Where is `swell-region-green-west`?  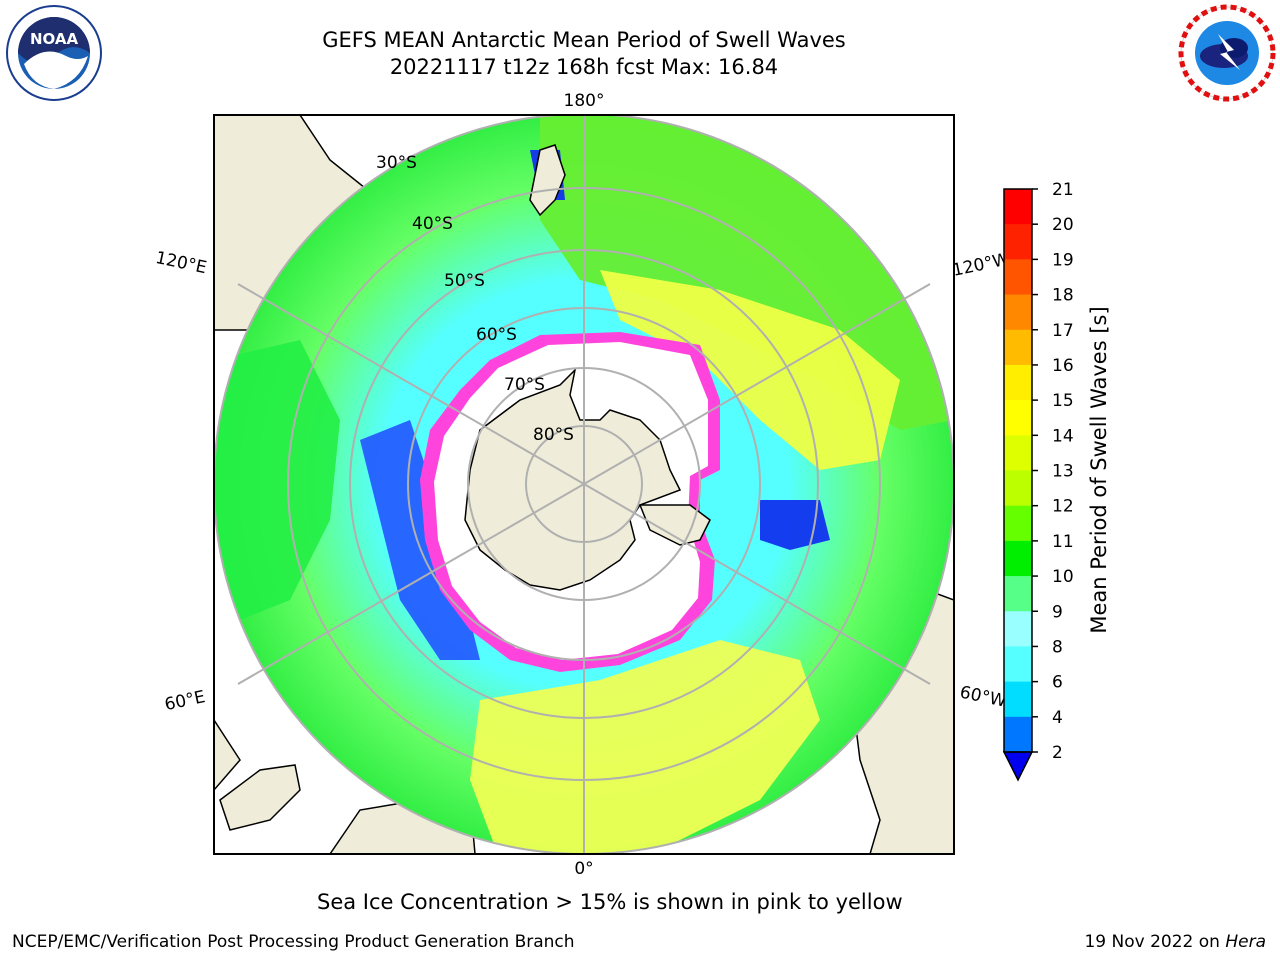 swell-region-green-west is located at coordinates (277, 480).